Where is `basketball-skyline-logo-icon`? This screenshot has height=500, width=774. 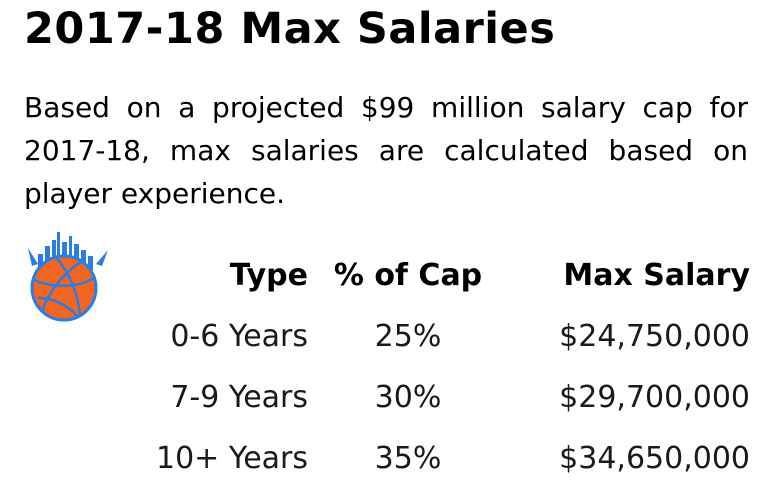
basketball-skyline-logo-icon is located at coordinates (68, 277).